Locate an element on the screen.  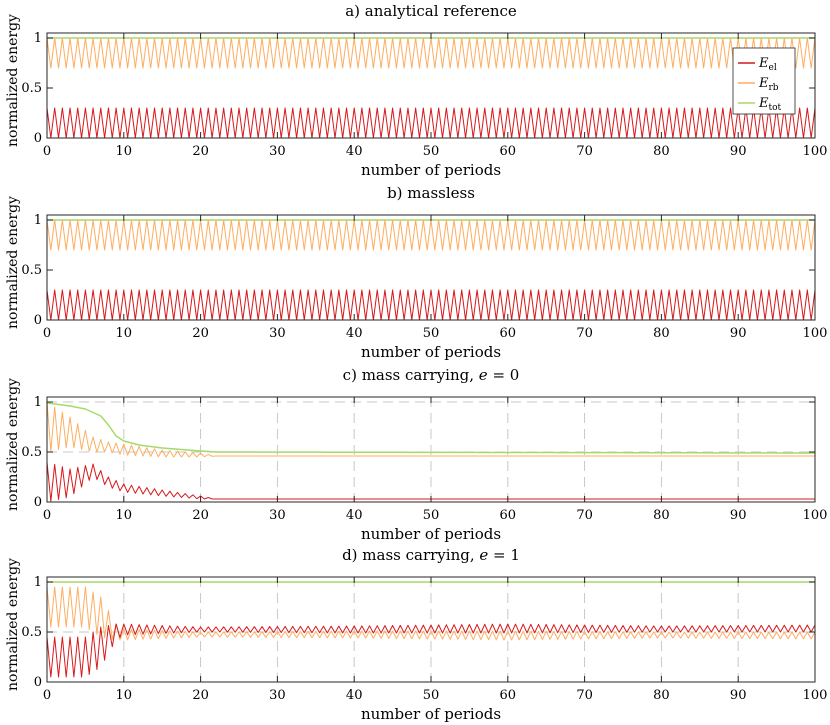
subplot-title: a) analytical reference is located at coordinates (431, 11).